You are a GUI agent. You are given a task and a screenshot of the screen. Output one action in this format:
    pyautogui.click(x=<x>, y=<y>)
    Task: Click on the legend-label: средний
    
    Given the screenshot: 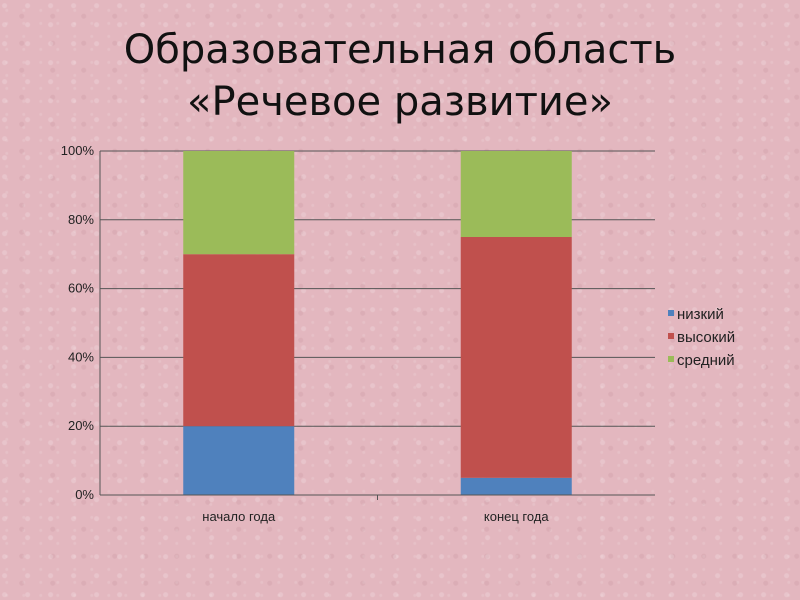 What is the action you would take?
    pyautogui.click(x=706, y=360)
    